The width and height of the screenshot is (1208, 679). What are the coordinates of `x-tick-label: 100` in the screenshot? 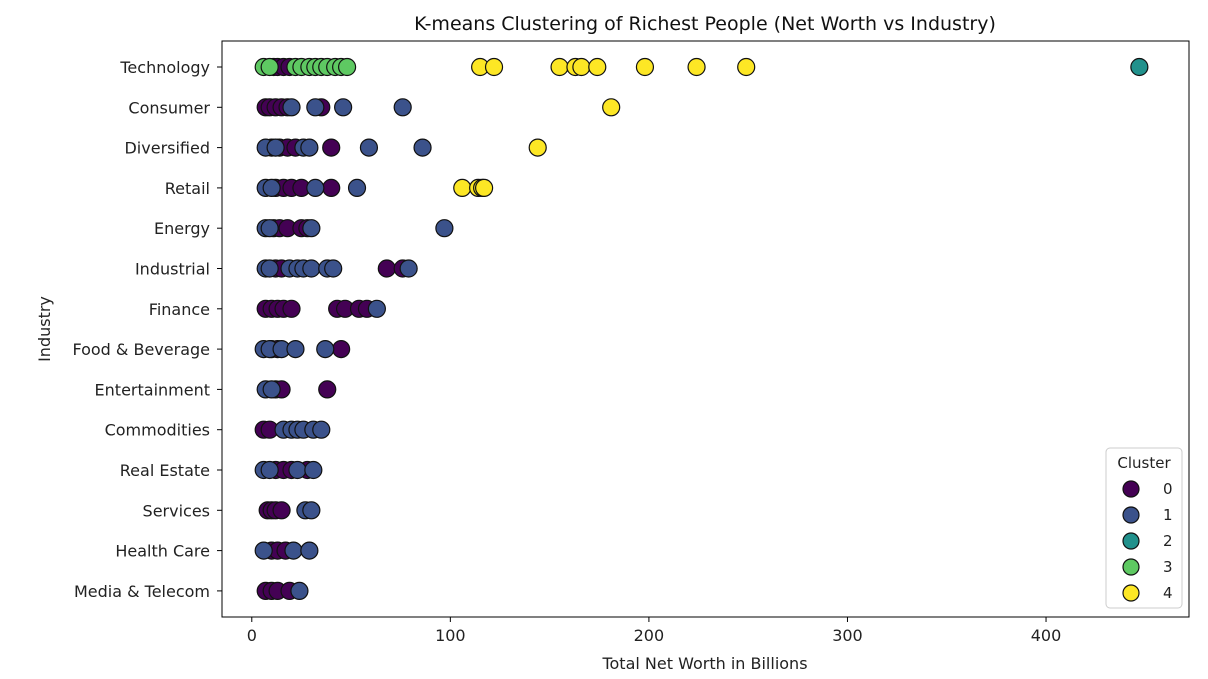 It's located at (450, 635).